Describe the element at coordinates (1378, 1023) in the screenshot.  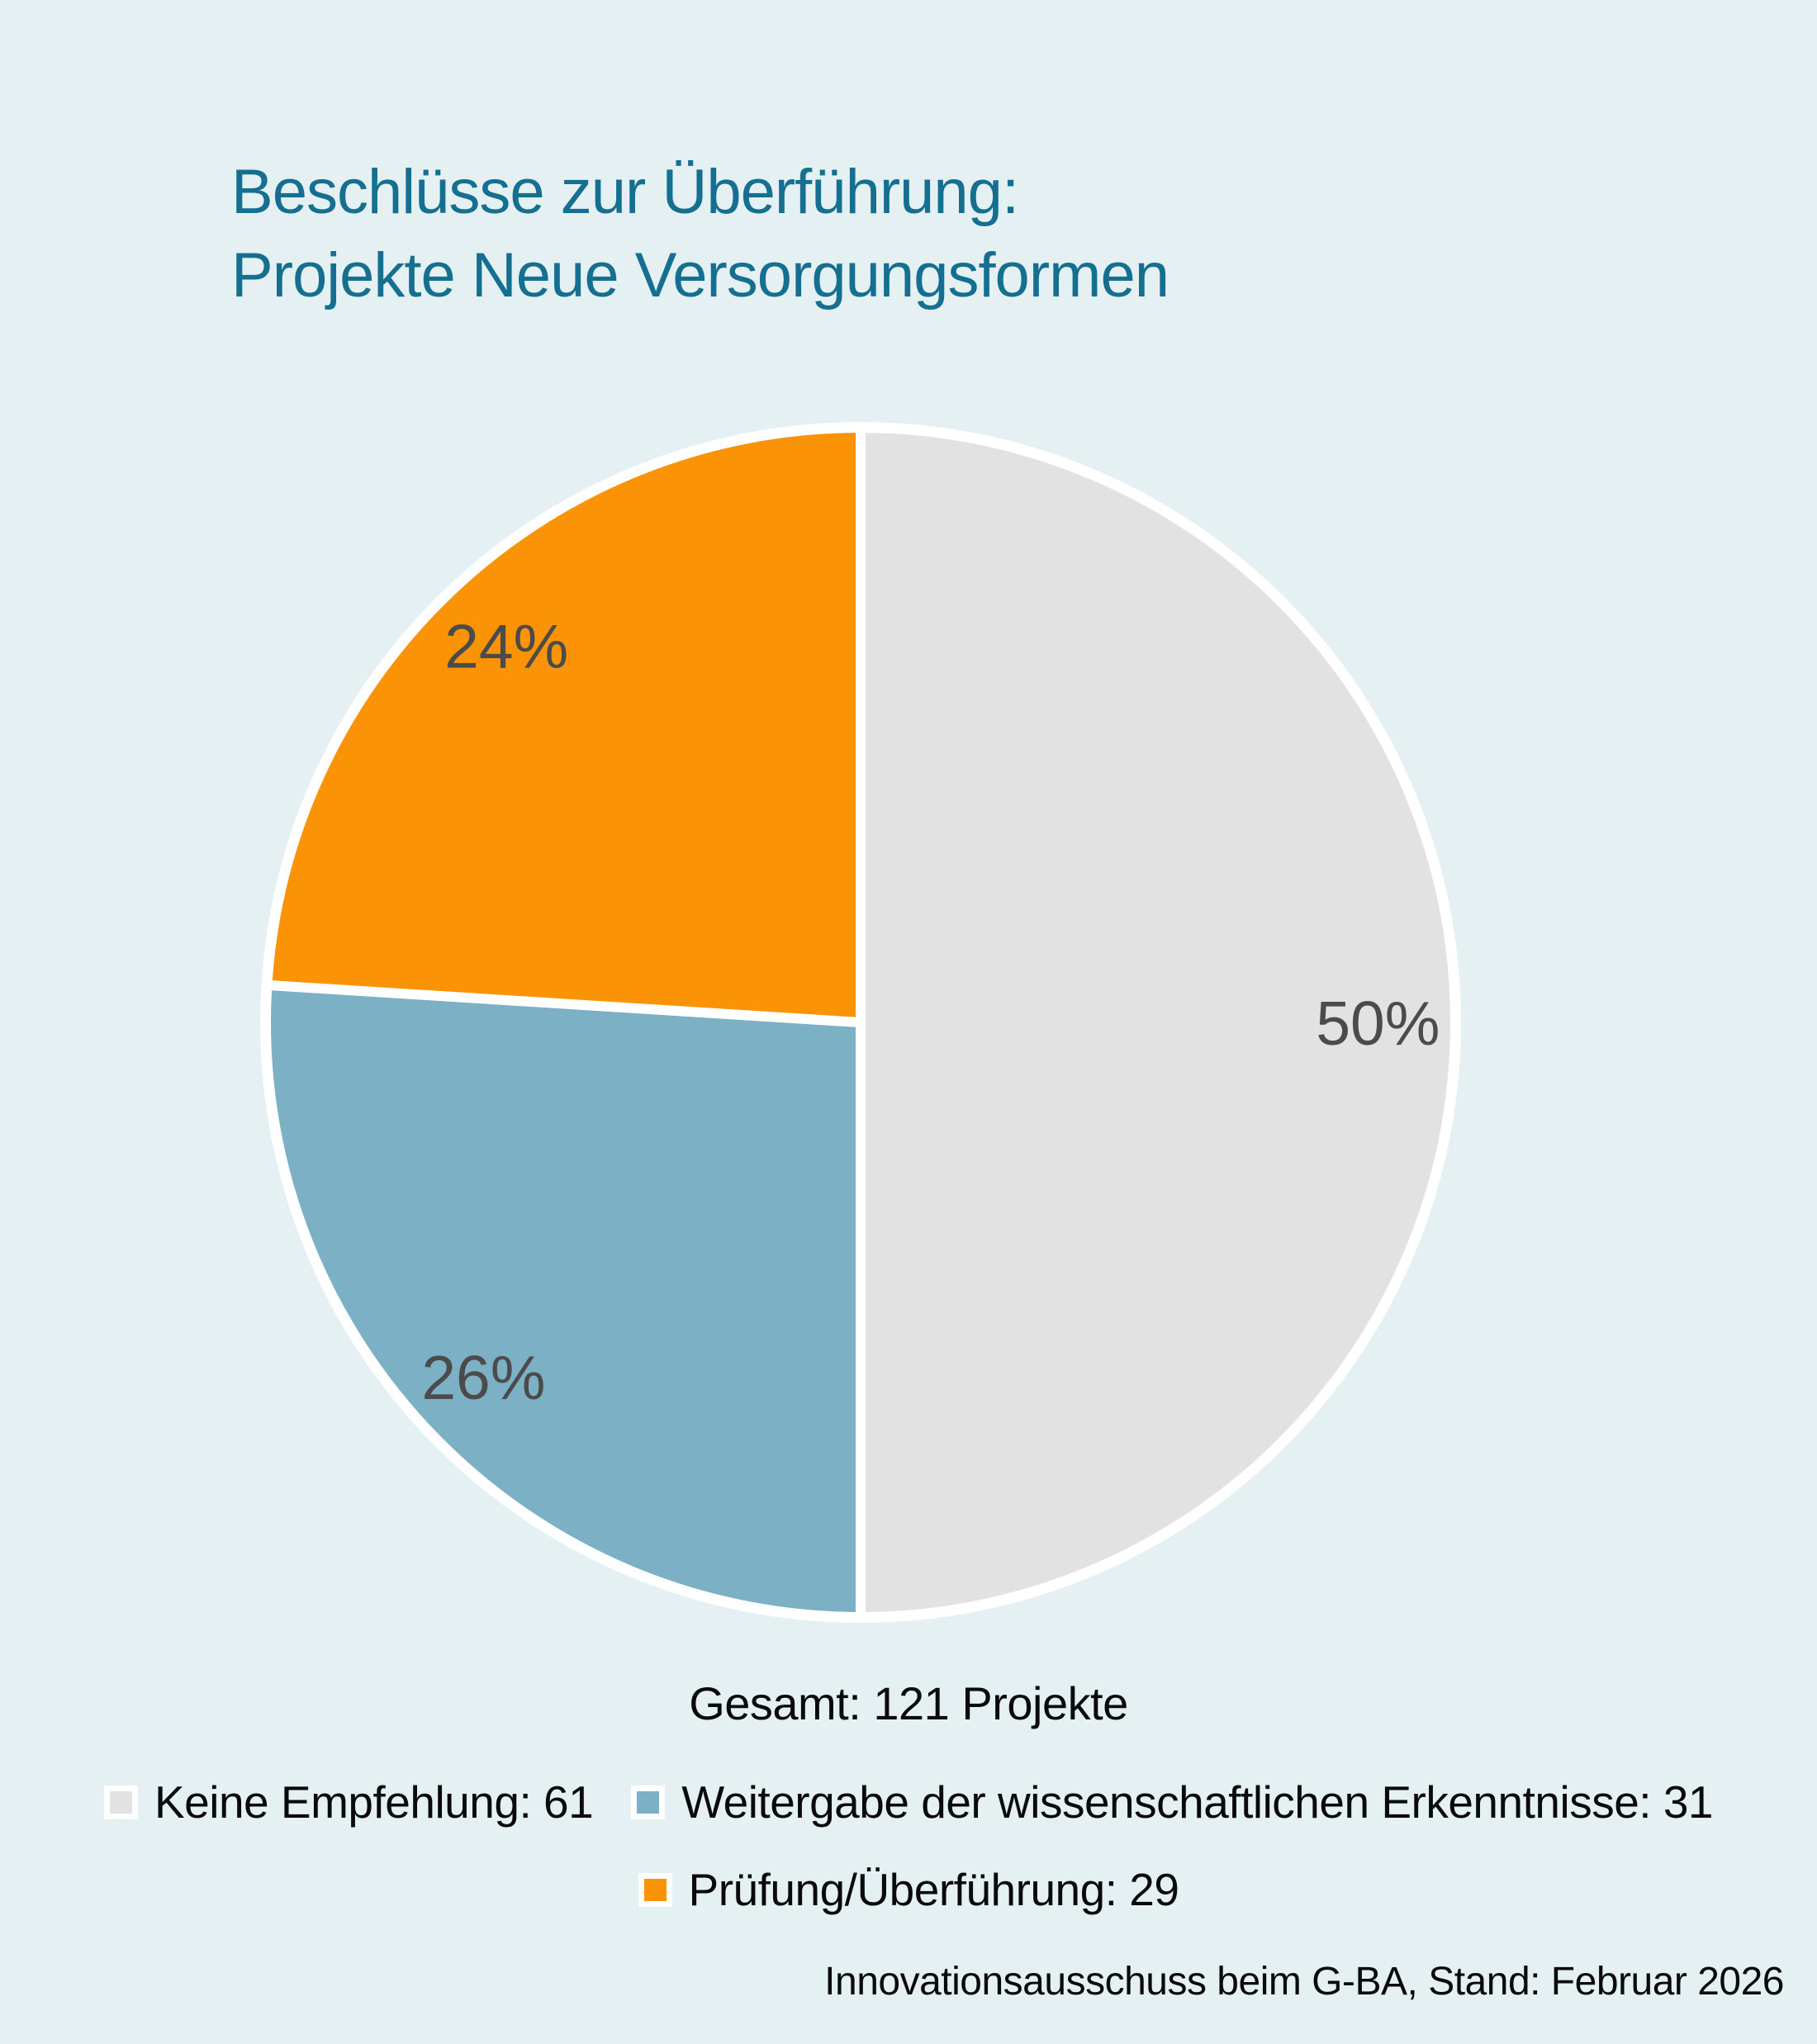
I see `slice-label-0: 50%` at that location.